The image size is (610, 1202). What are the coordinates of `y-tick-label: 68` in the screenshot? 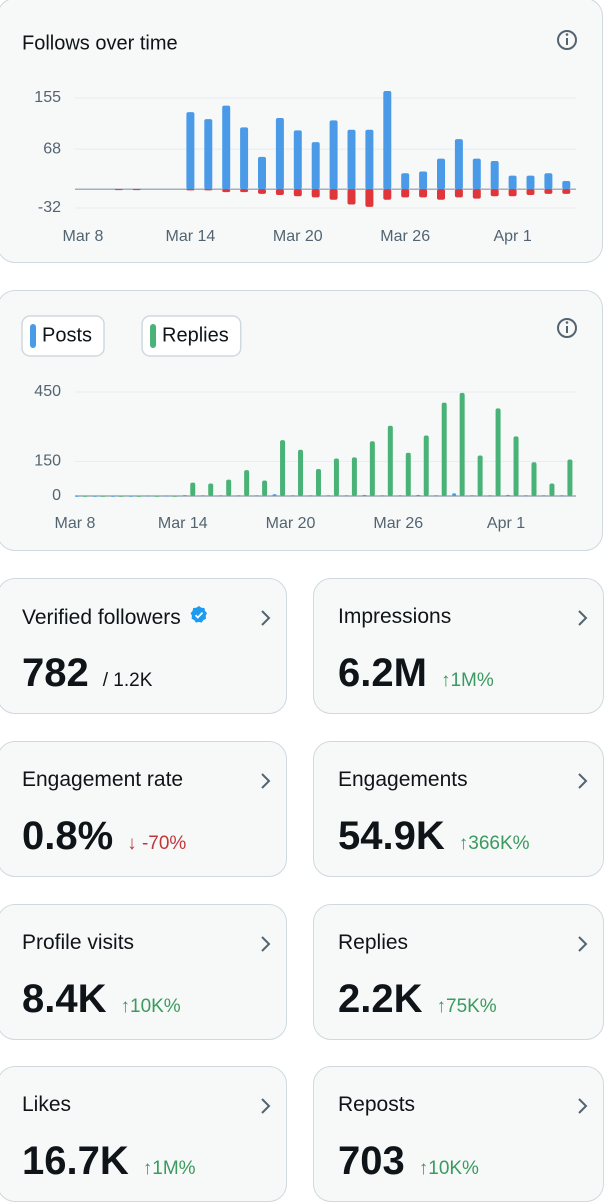 It's located at (52, 148).